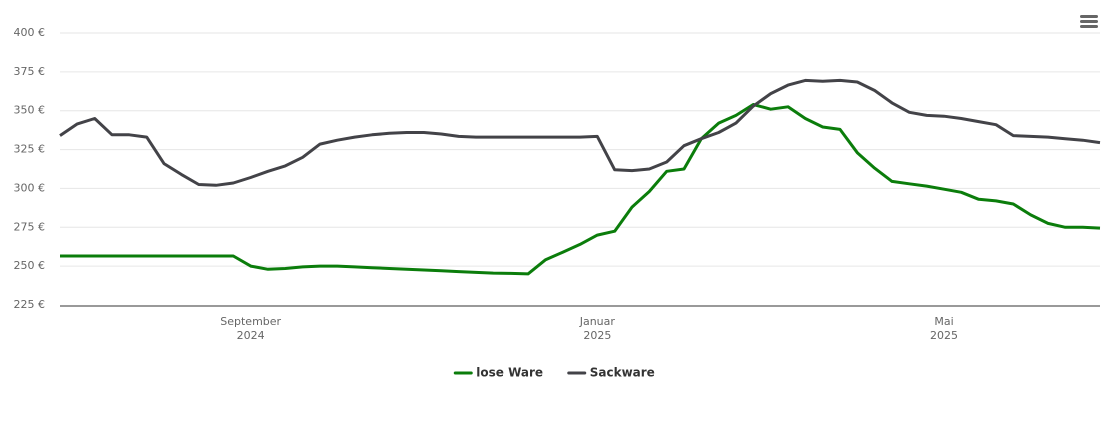  I want to click on y-tick-label: 225 €, so click(30, 304).